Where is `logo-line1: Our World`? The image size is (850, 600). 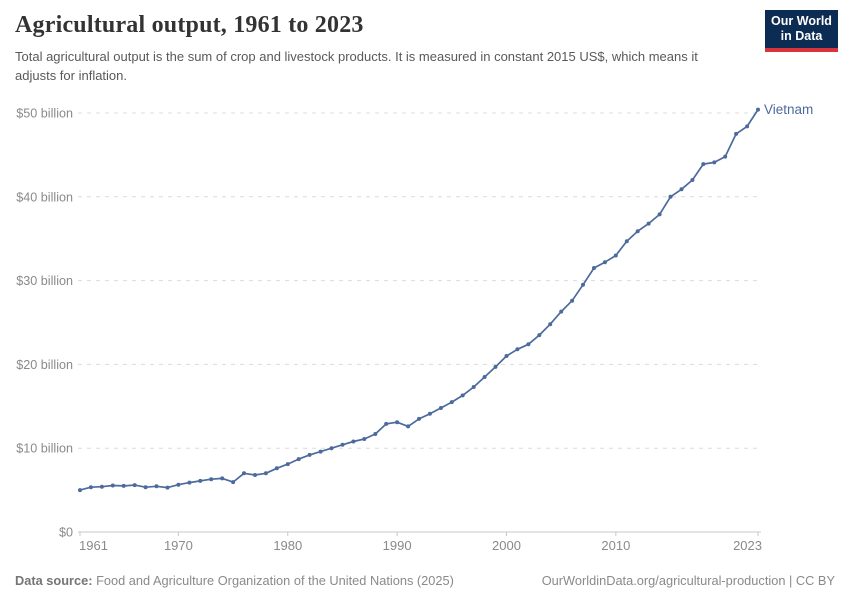 logo-line1: Our World is located at coordinates (801, 21).